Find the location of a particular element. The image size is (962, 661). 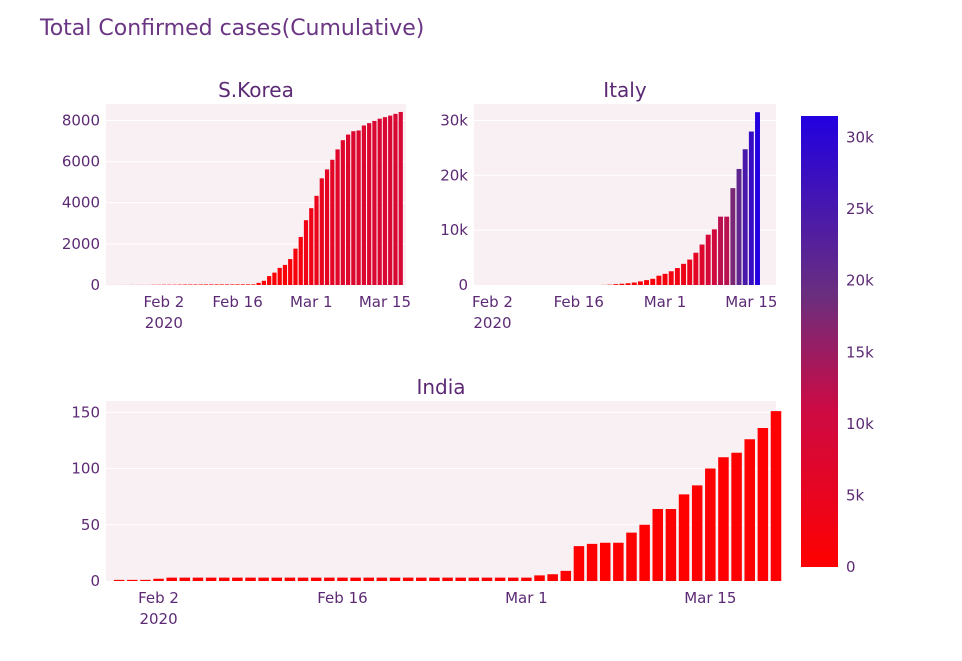

colorbar-tick-label: 10k is located at coordinates (860, 424).